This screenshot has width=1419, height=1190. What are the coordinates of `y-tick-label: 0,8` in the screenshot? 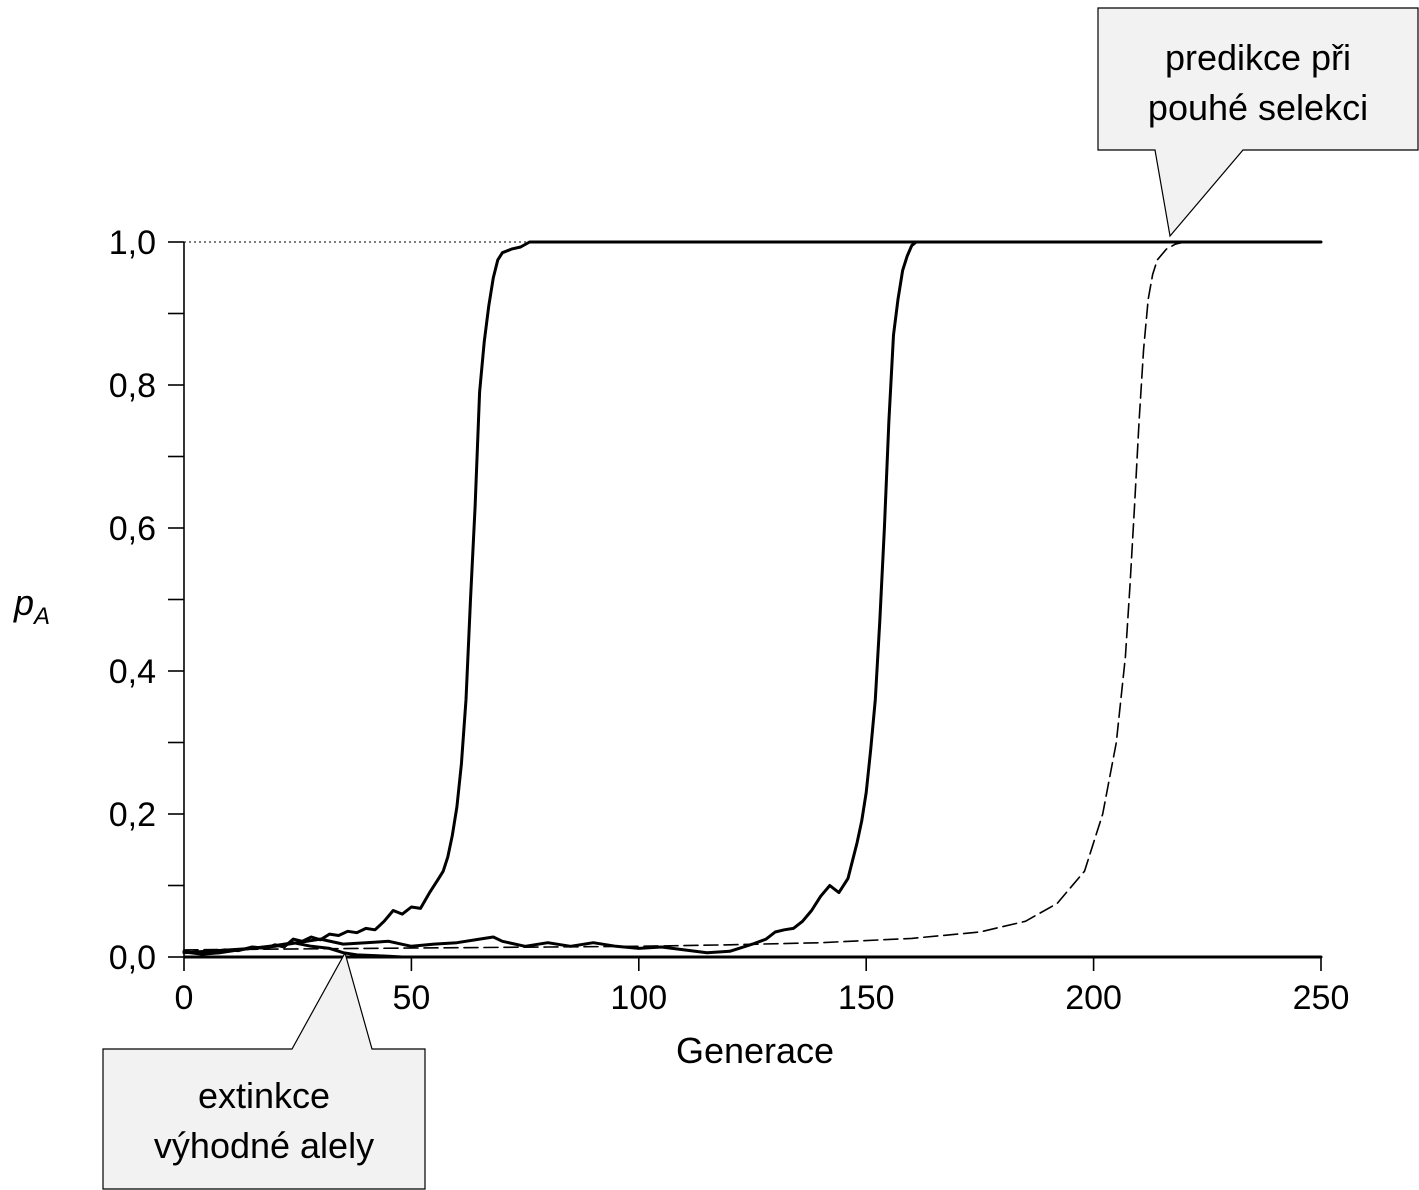 It's located at (132, 386).